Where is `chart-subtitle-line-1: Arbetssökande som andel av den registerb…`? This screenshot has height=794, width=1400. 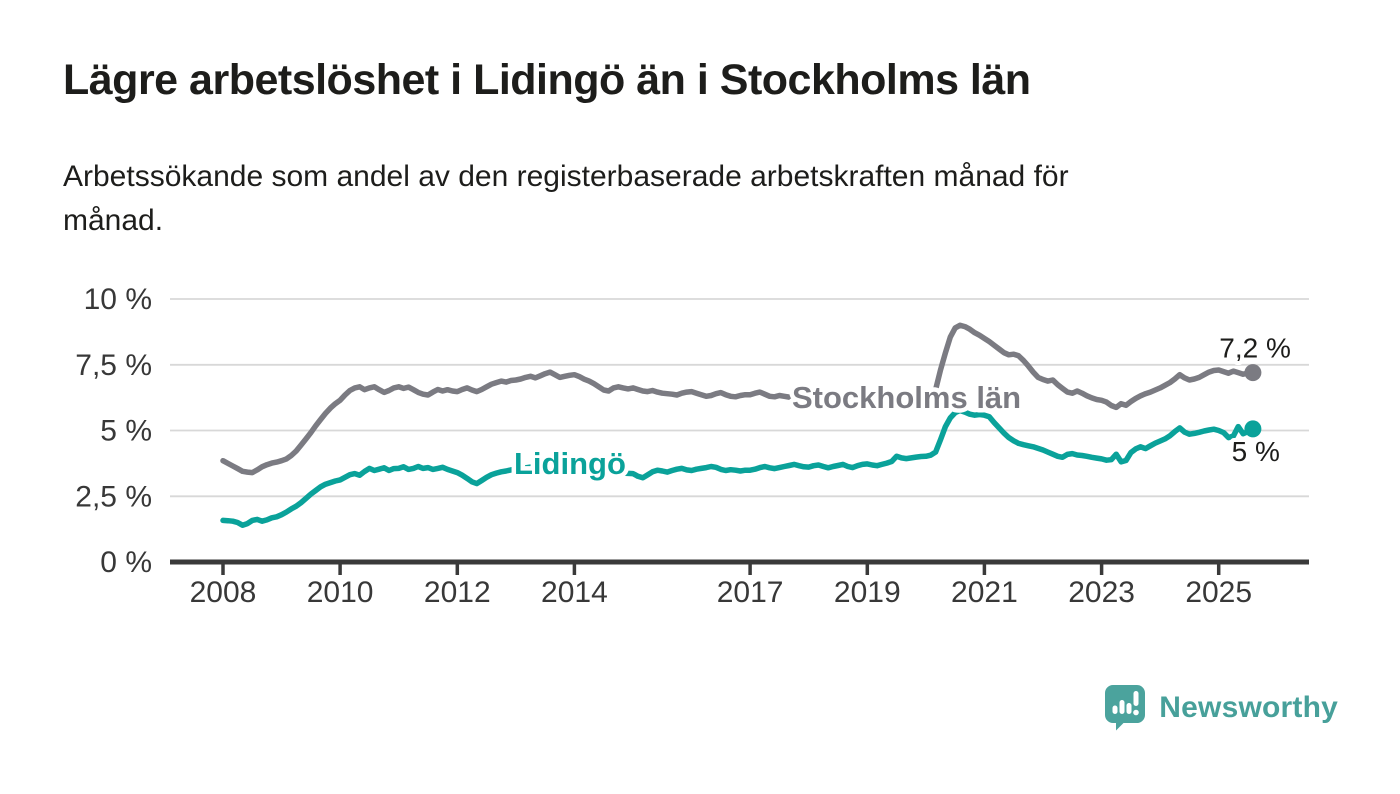
chart-subtitle-line-1: Arbetssökande som andel av den registerb… is located at coordinates (566, 176).